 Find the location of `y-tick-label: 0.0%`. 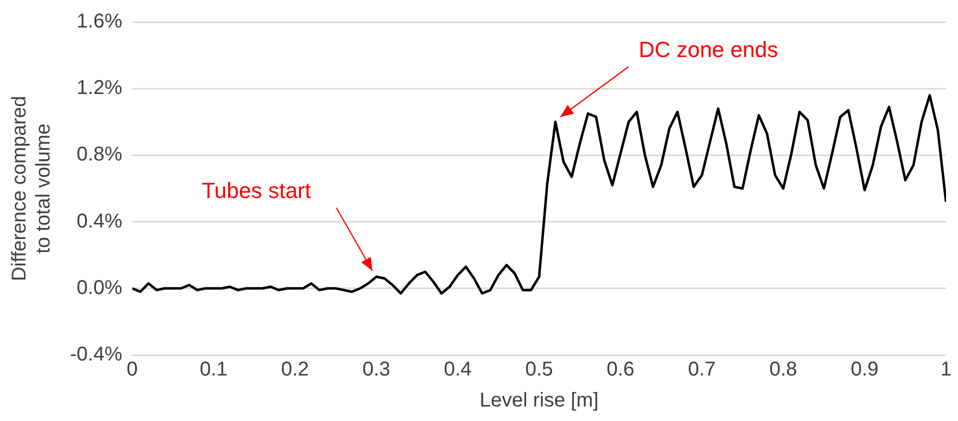

y-tick-label: 0.0% is located at coordinates (99, 287).